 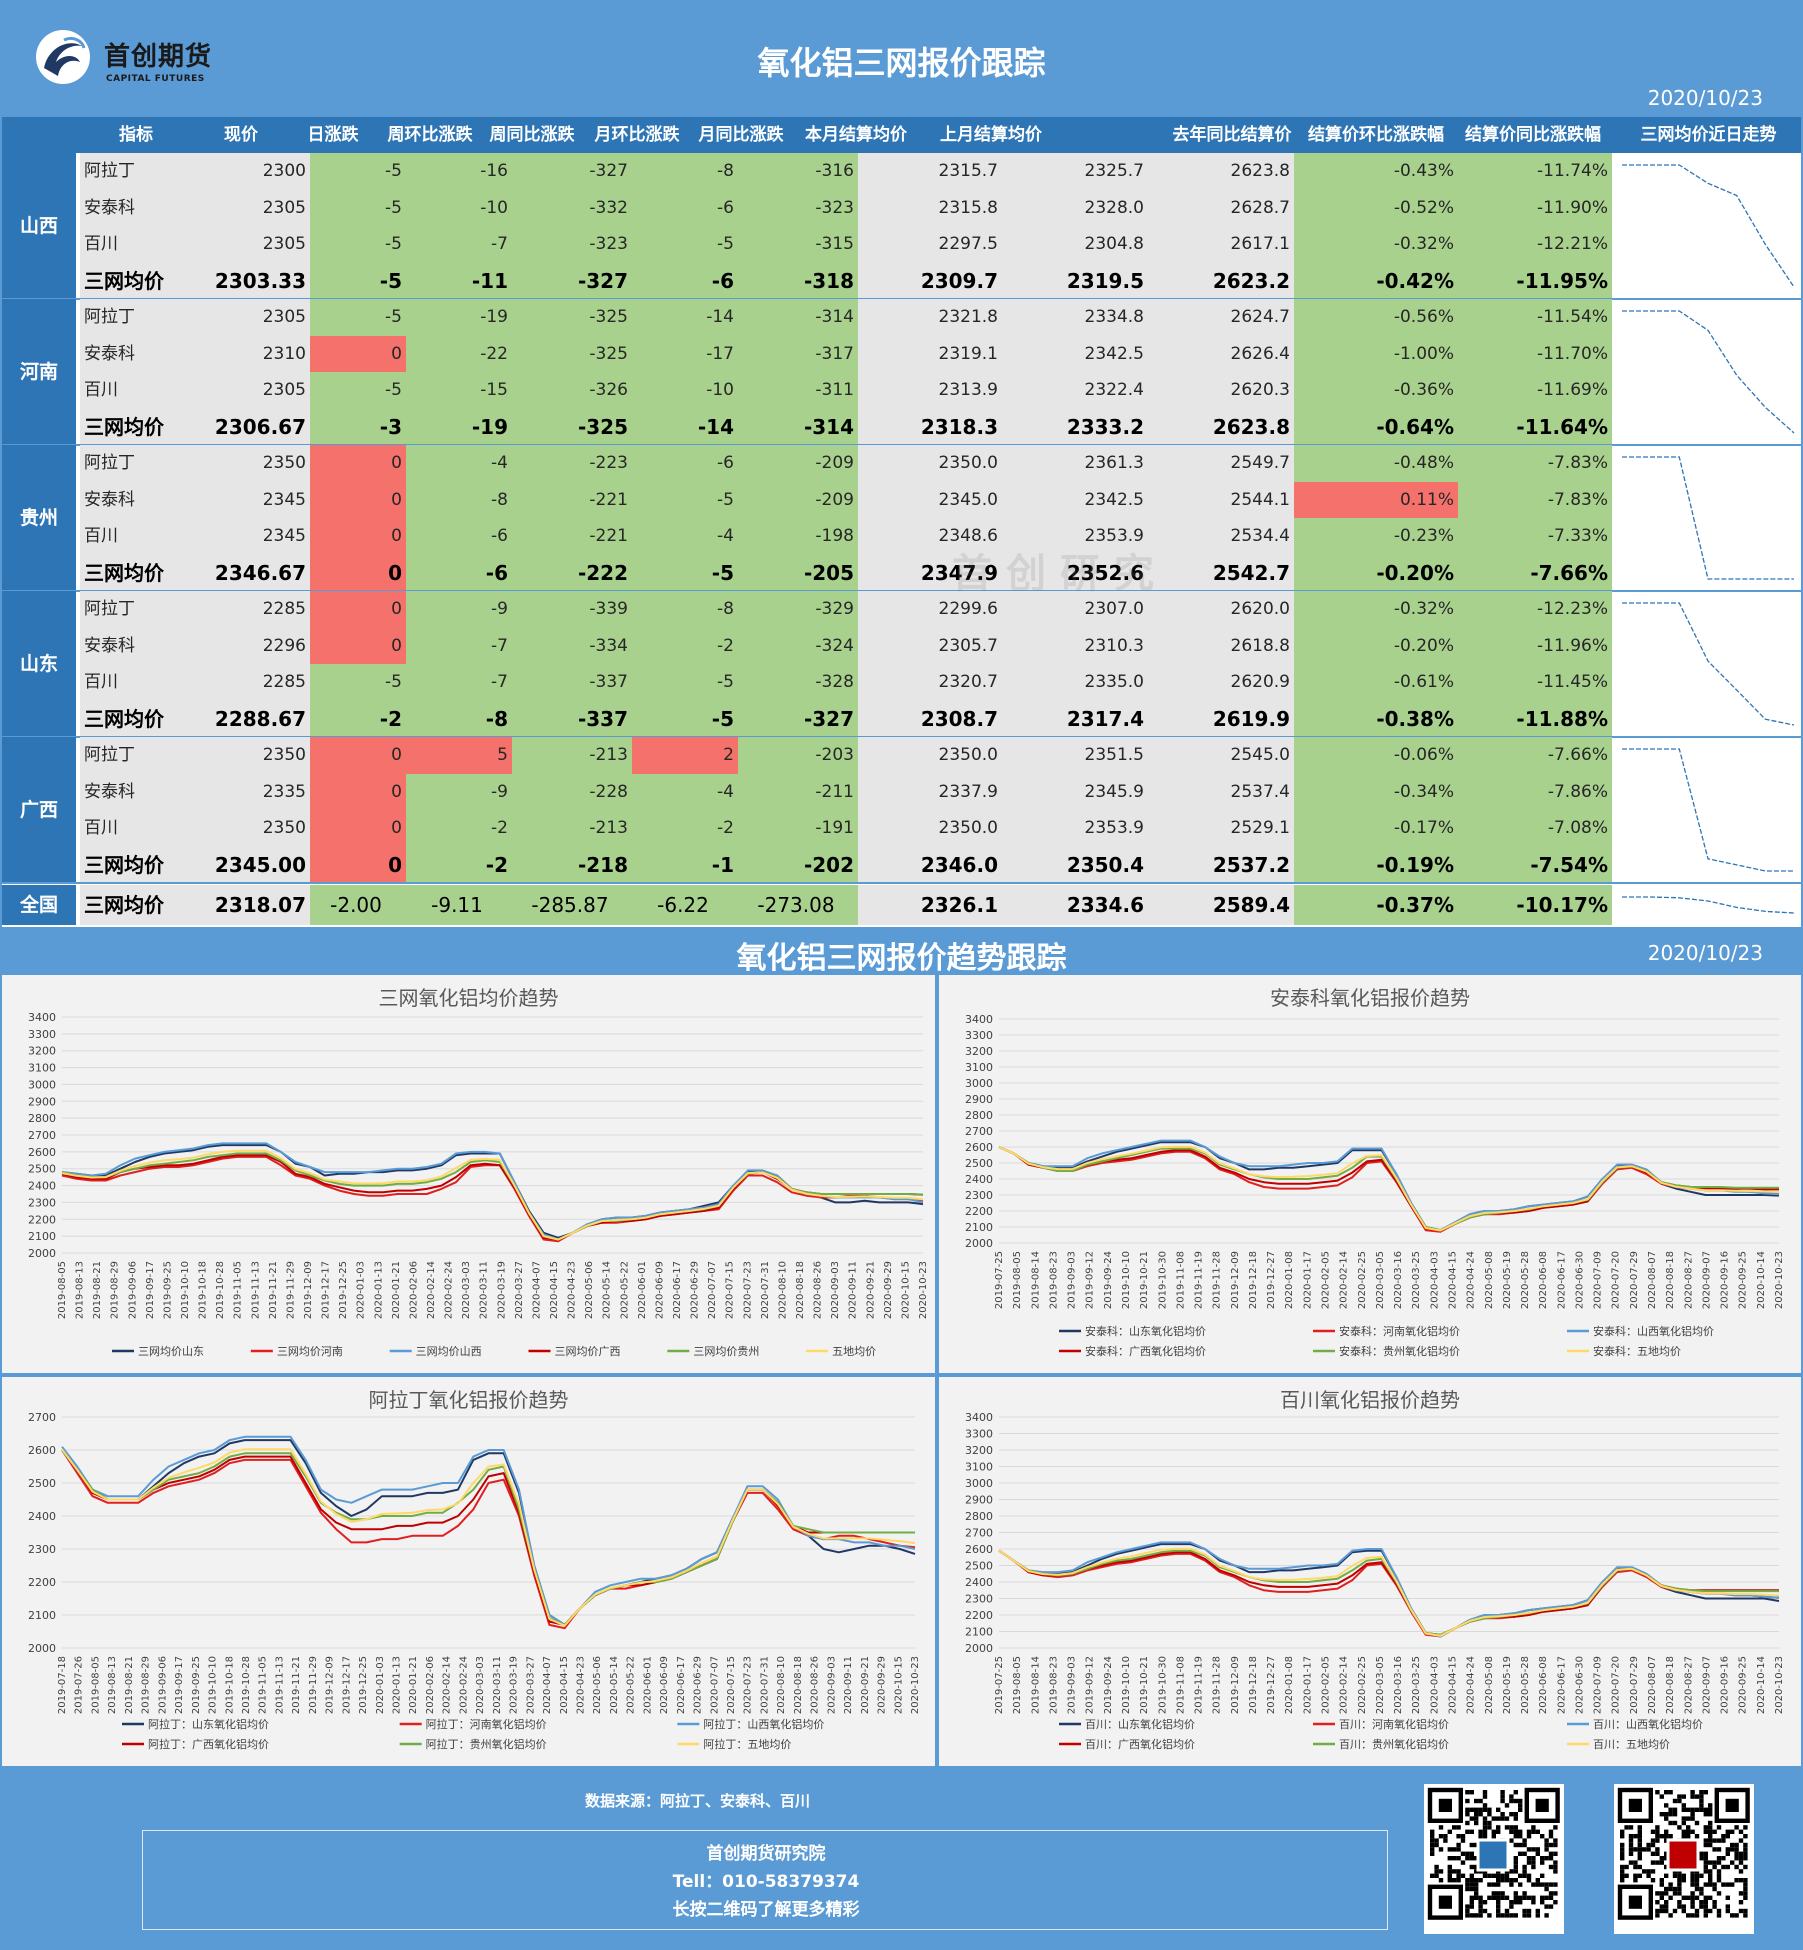 What do you see at coordinates (1535, 426) in the screenshot?
I see `cell-pct_yoy: -11.64%` at bounding box center [1535, 426].